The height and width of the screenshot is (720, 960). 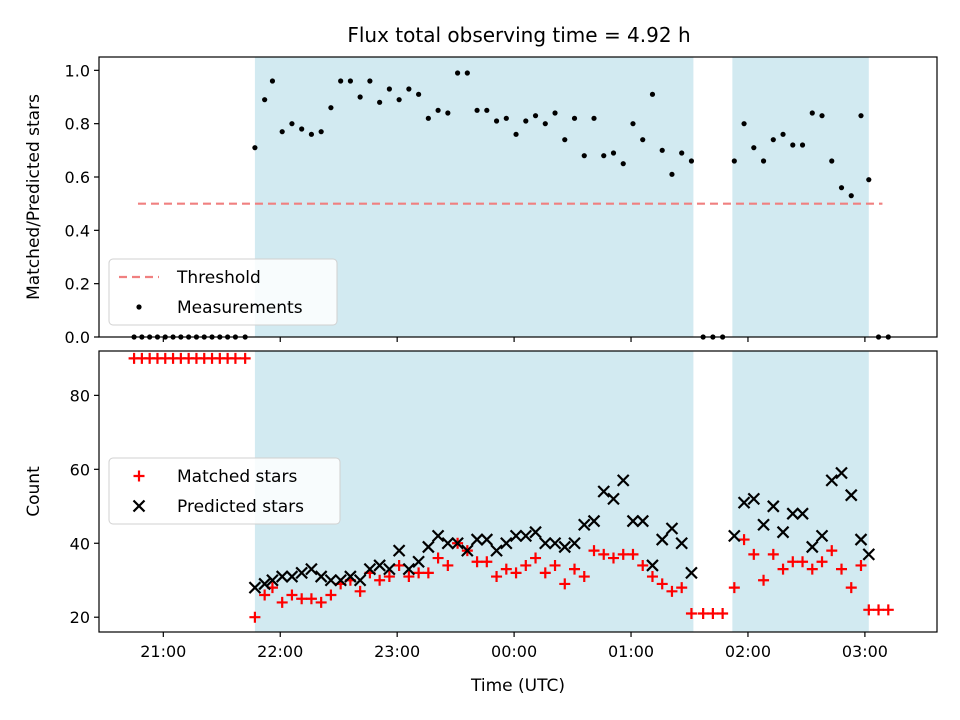 What do you see at coordinates (139, 476) in the screenshot?
I see `legend-plus-swatch` at bounding box center [139, 476].